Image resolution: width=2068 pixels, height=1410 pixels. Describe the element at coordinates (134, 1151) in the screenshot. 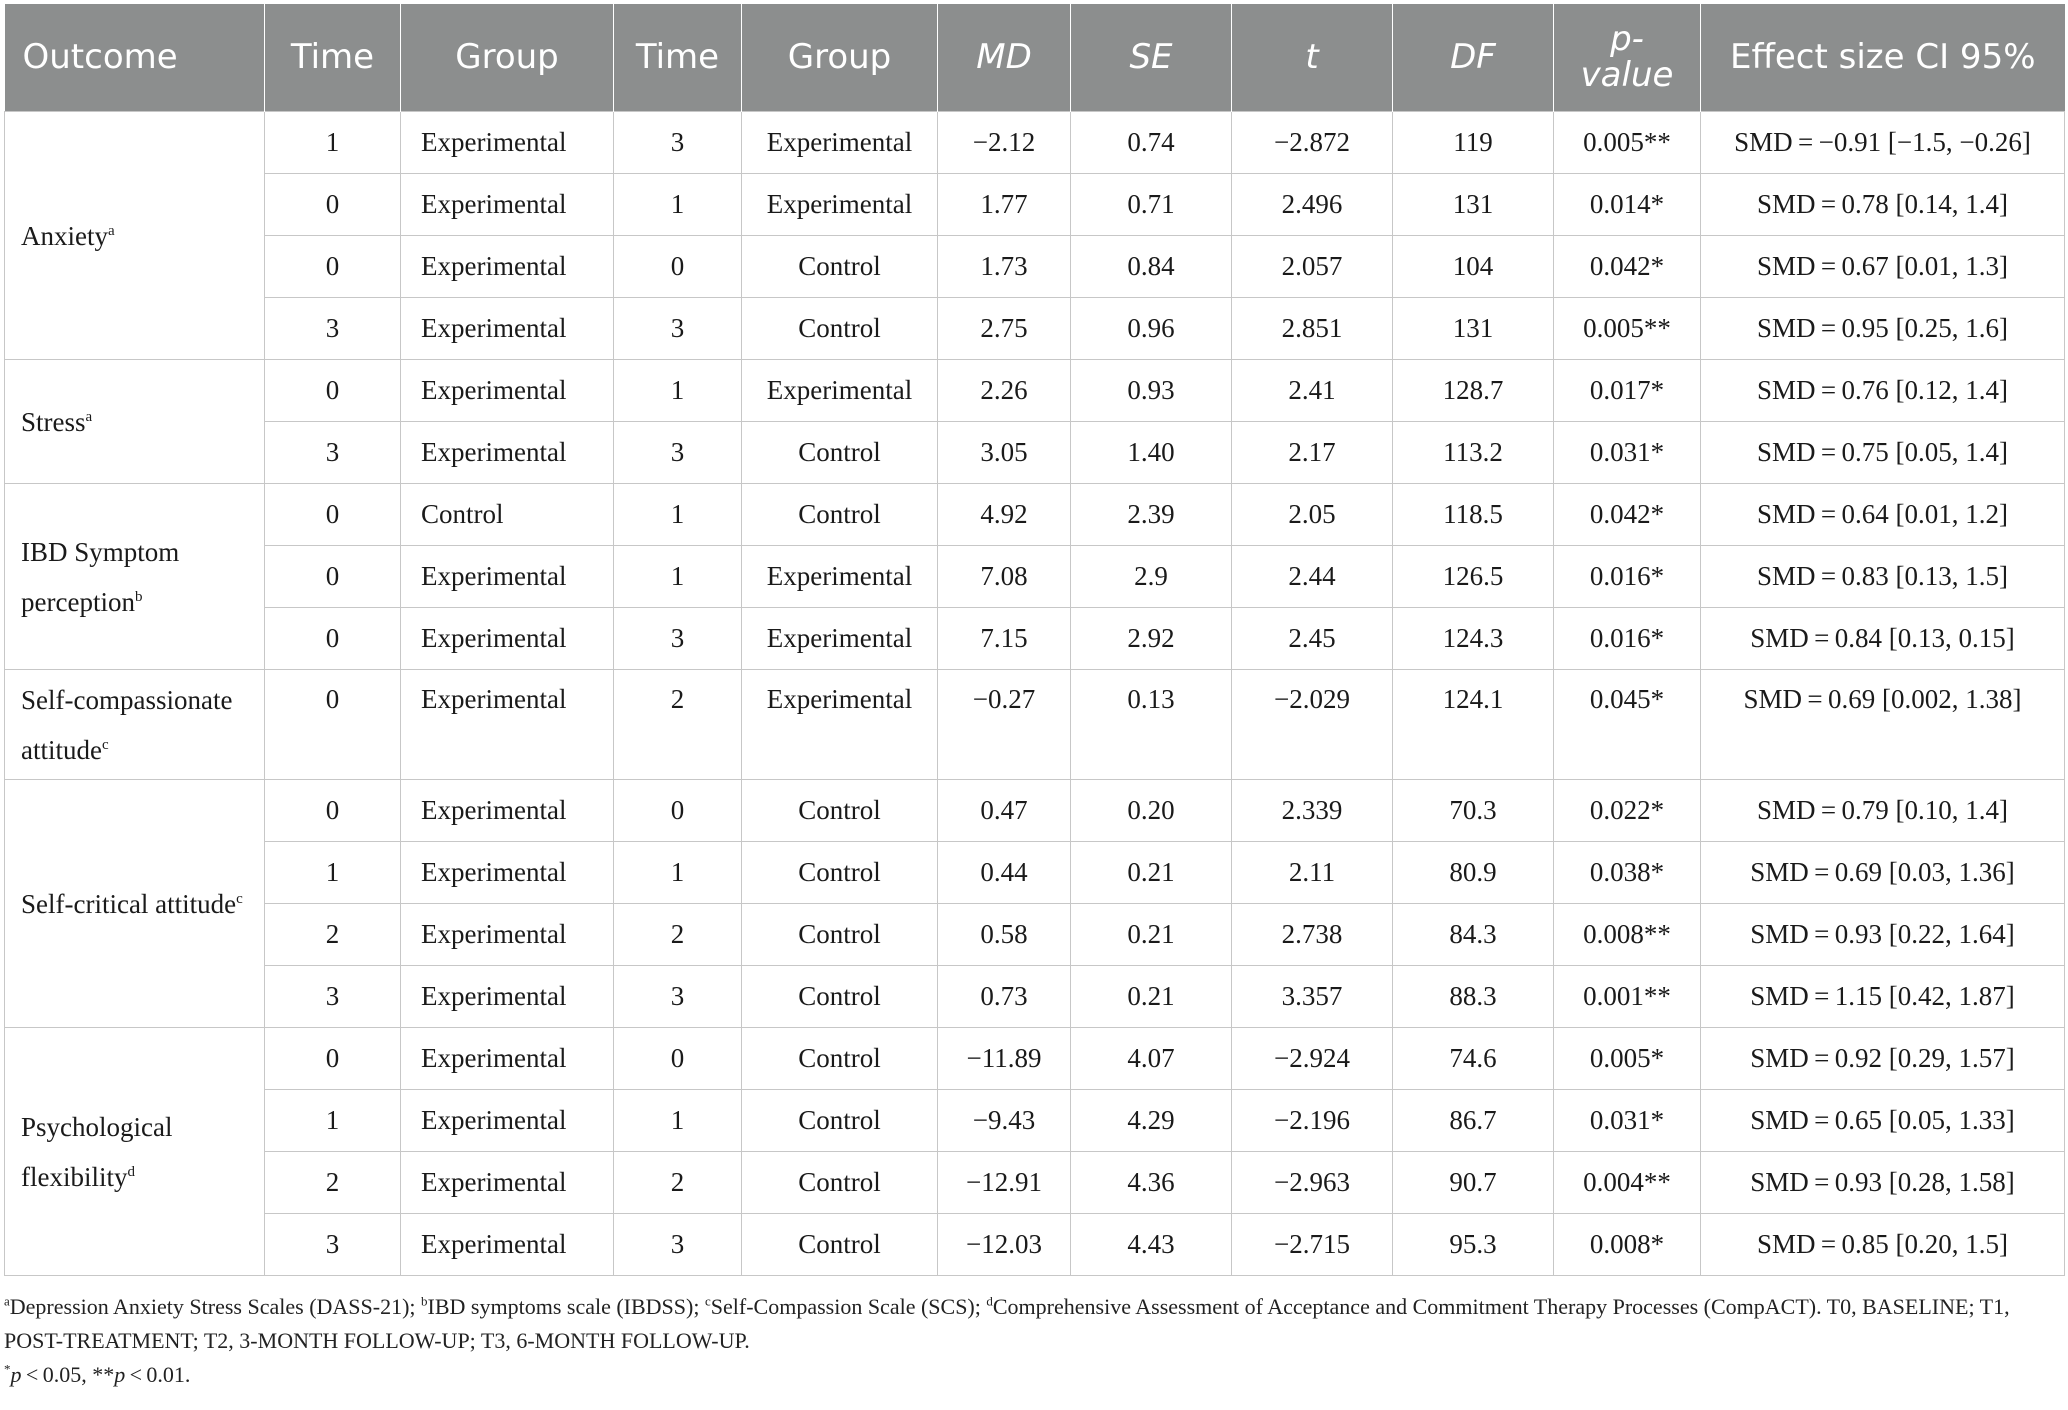

I see `outcome-cell: Psychological flexibilityd` at that location.